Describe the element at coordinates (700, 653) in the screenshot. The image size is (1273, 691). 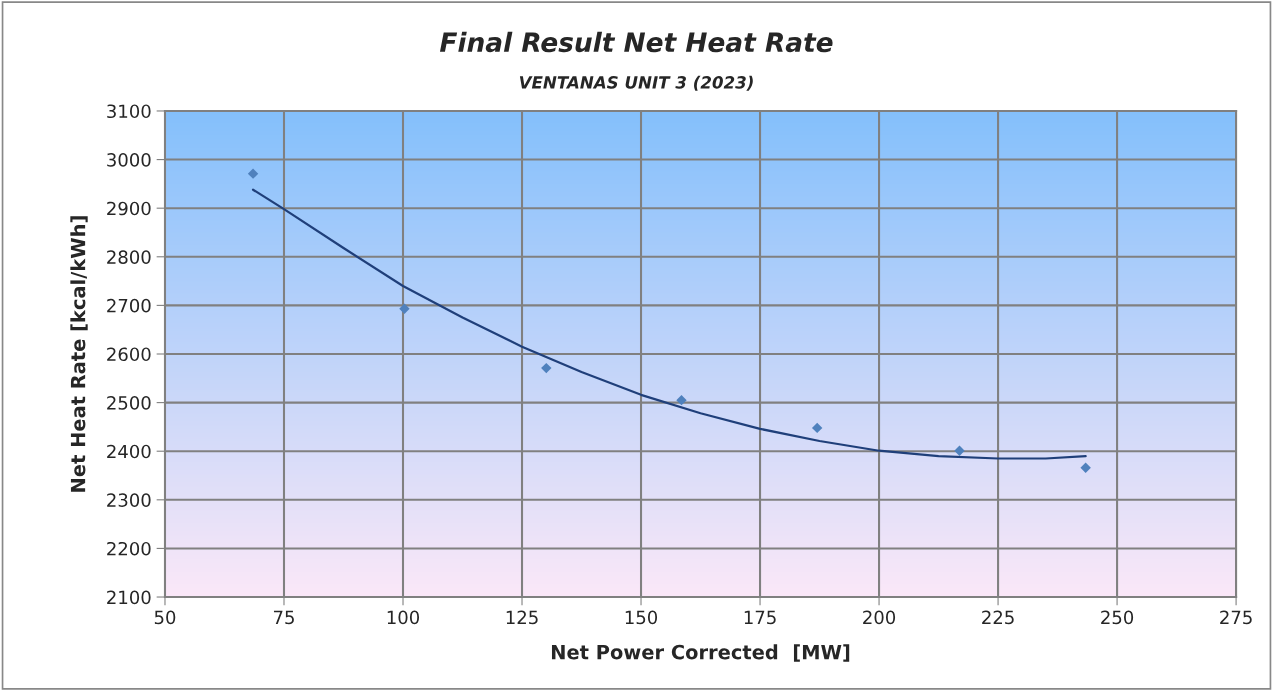
I see `x-axis-title: Net Power Corrected [MW]` at that location.